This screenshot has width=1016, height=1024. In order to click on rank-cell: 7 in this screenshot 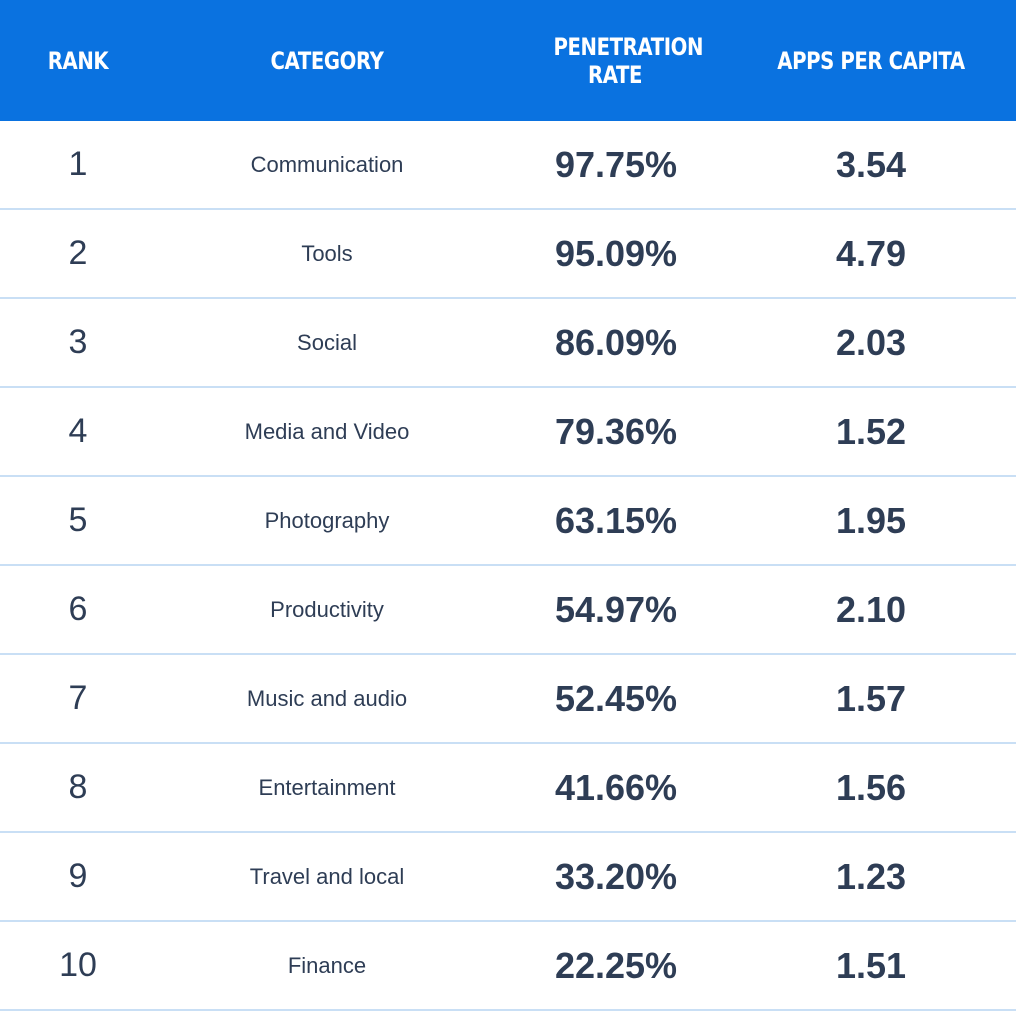, I will do `click(78, 698)`.